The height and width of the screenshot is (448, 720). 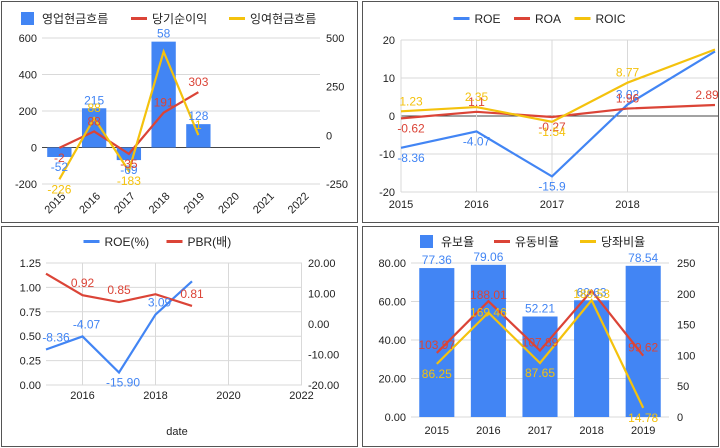 I want to click on series-line-pbr, so click(x=119, y=289).